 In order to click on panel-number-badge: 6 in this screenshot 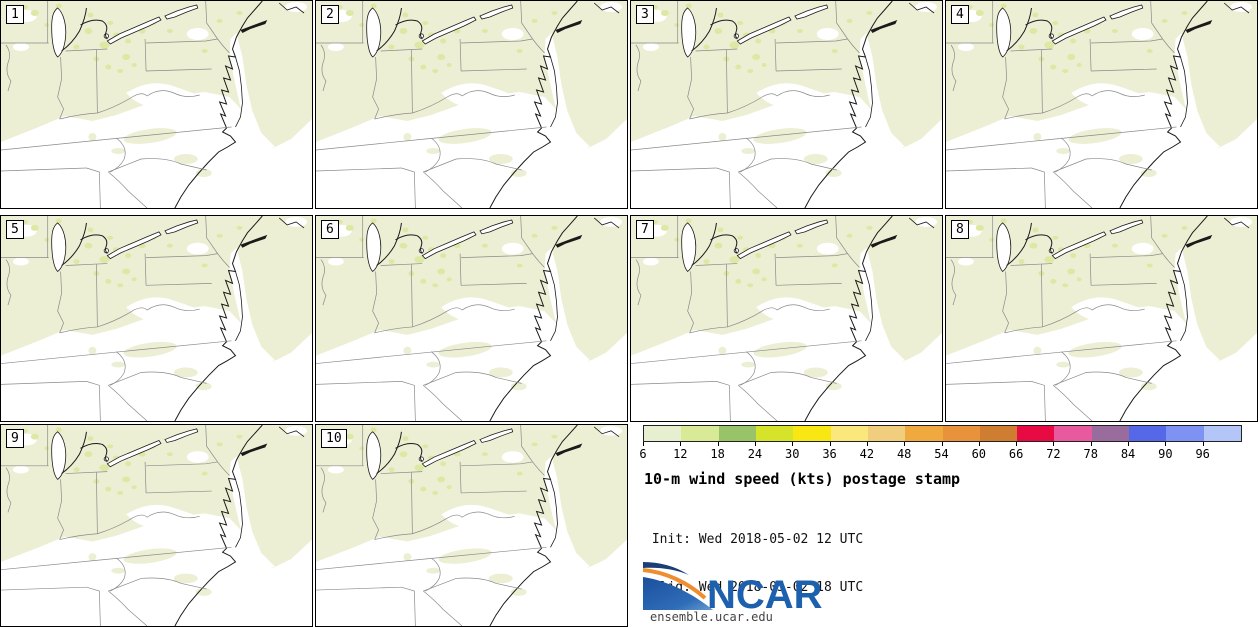, I will do `click(330, 229)`.